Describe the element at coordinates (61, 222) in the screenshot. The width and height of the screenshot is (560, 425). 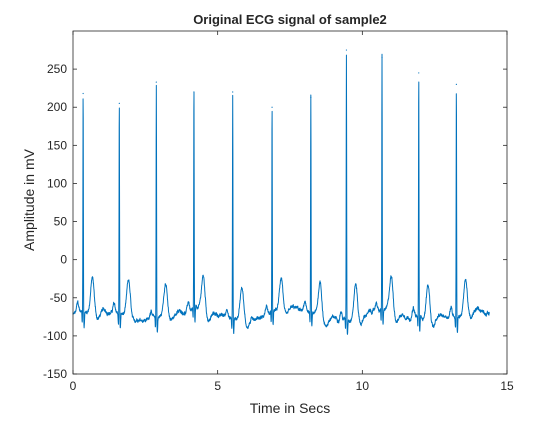
I see `y-tick-label: 50` at that location.